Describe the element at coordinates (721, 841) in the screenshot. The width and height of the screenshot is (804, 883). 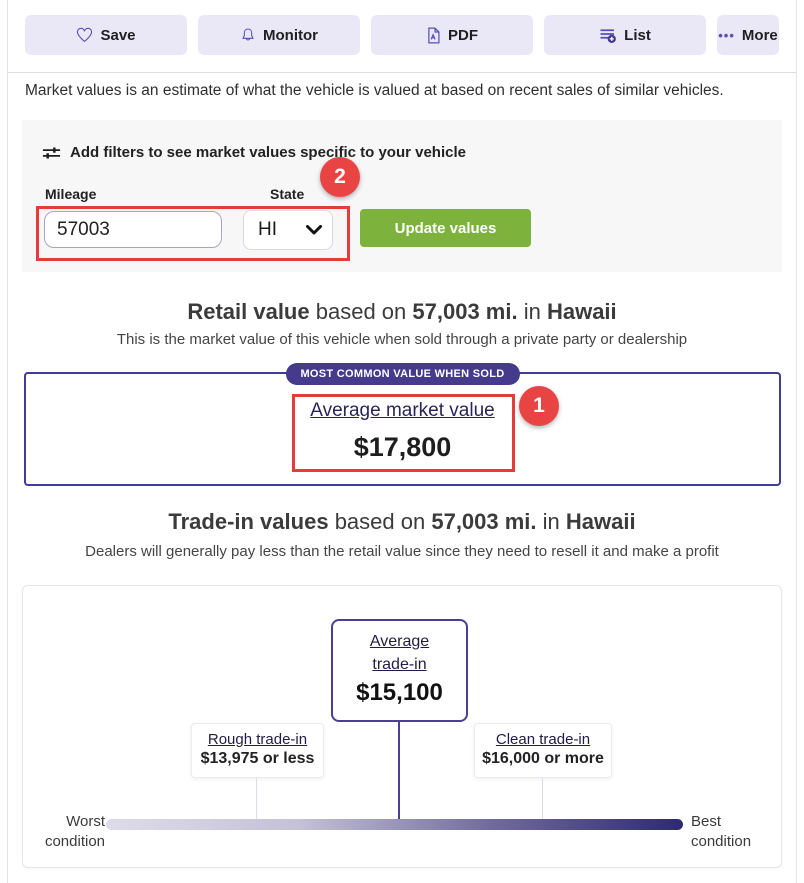
I see `best-condition-line2: condition` at that location.